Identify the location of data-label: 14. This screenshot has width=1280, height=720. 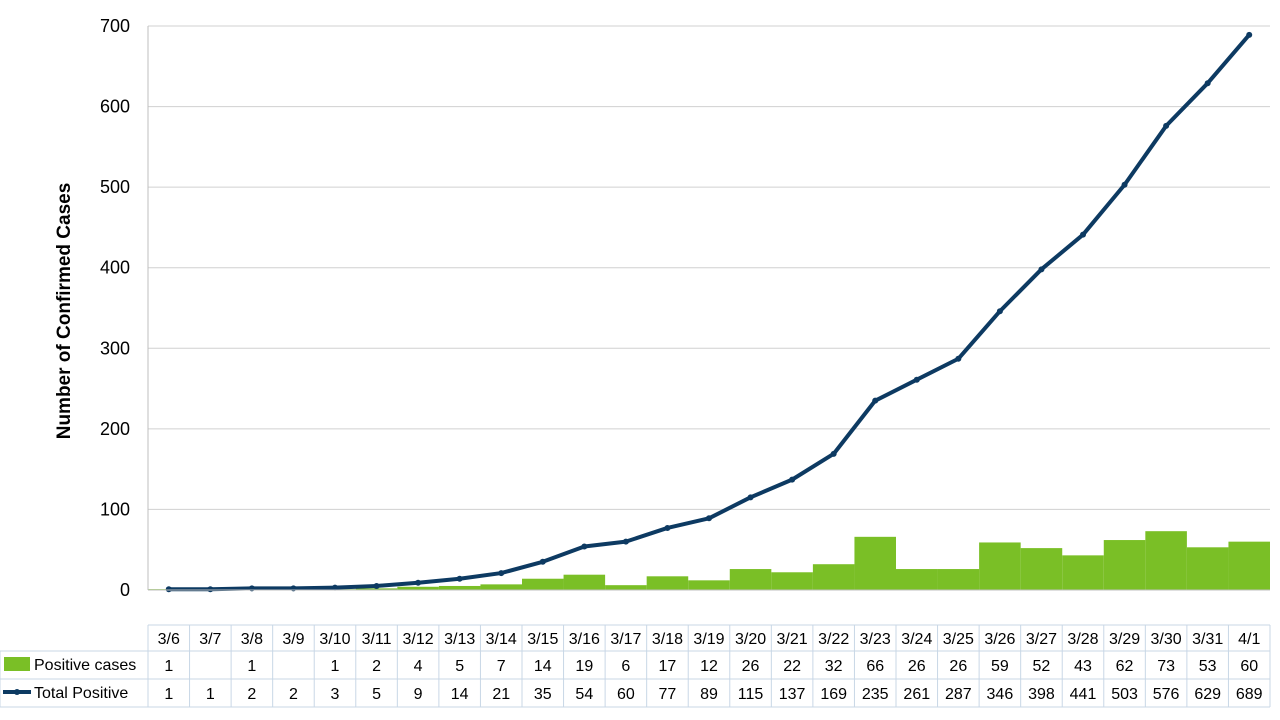
(543, 666).